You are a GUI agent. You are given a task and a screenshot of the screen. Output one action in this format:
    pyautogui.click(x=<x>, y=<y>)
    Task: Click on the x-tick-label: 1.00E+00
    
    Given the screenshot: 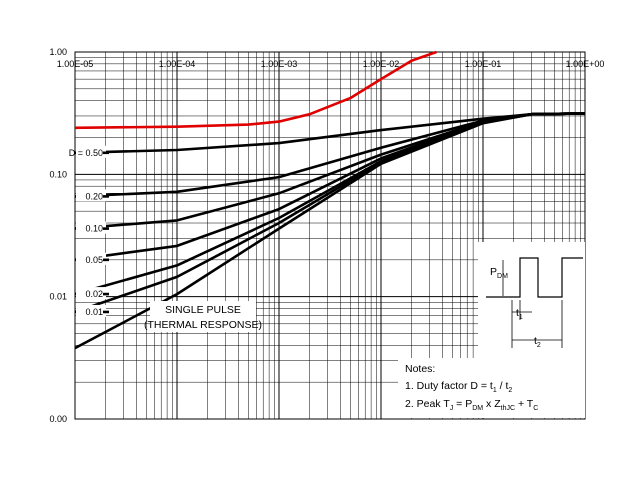 What is the action you would take?
    pyautogui.click(x=585, y=64)
    